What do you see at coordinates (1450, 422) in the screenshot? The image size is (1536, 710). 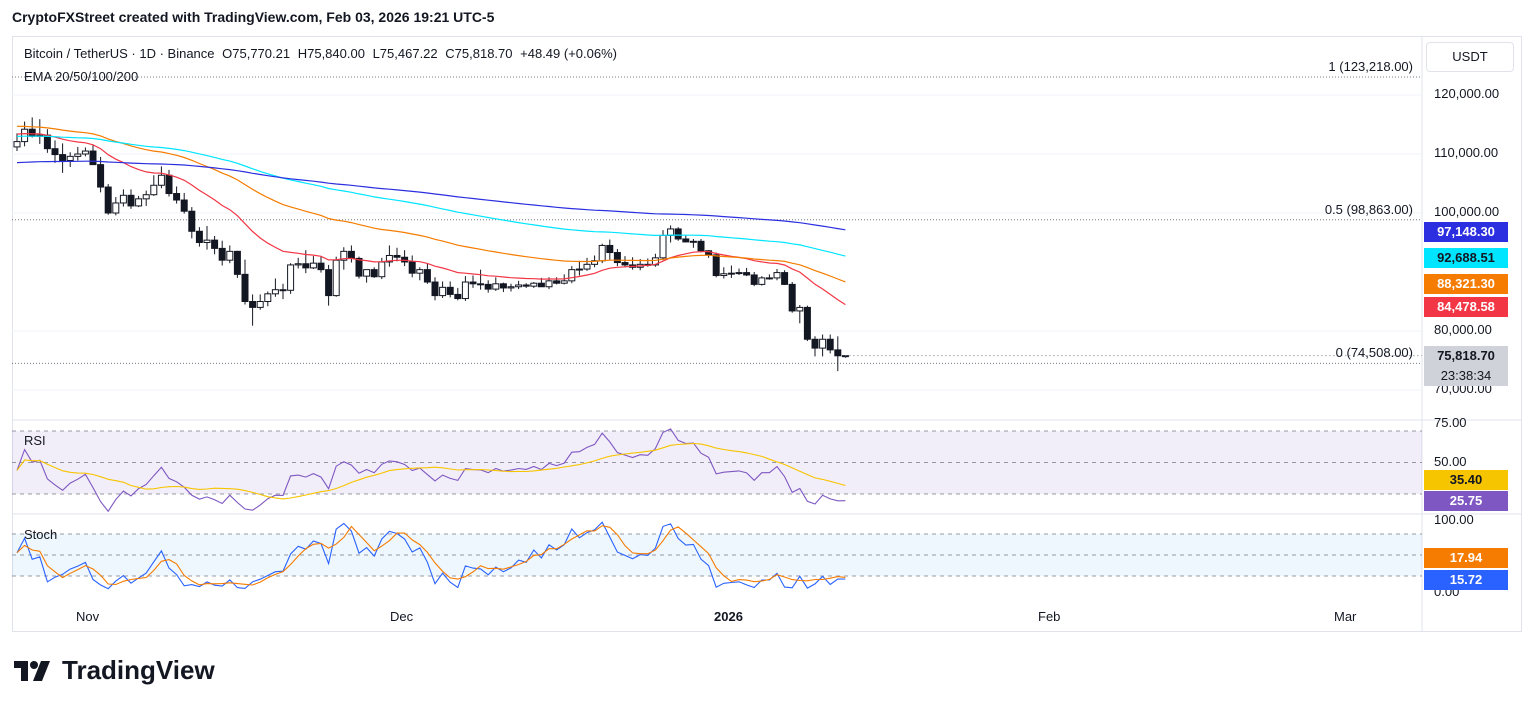 I see `rsi-tick-label: 75.00` at bounding box center [1450, 422].